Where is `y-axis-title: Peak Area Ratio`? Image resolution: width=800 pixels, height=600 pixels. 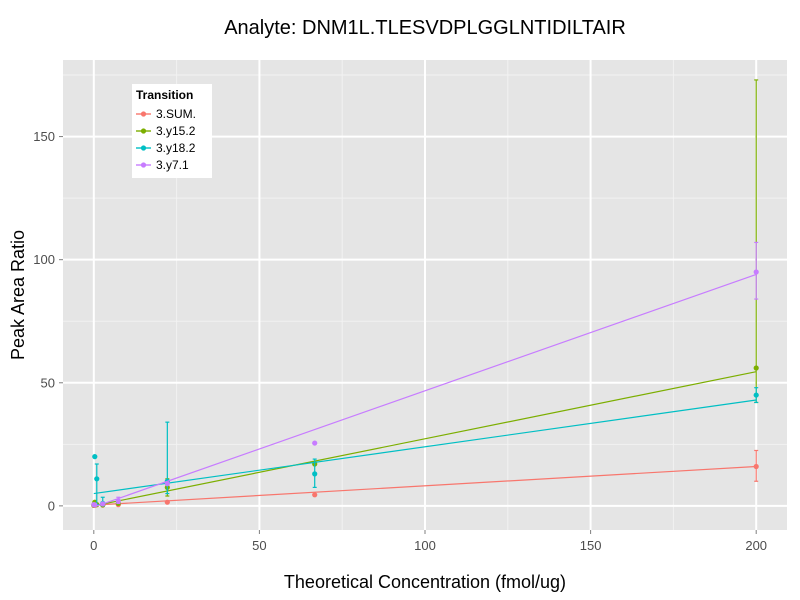 y-axis-title: Peak Area Ratio is located at coordinates (18, 295).